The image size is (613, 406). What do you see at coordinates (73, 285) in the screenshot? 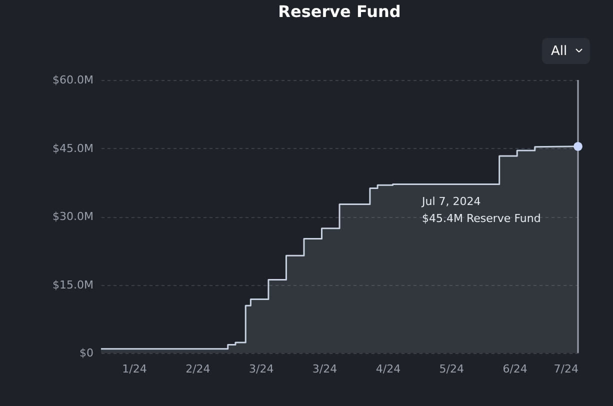
I see `y-tick-label: $15.0M` at bounding box center [73, 285].